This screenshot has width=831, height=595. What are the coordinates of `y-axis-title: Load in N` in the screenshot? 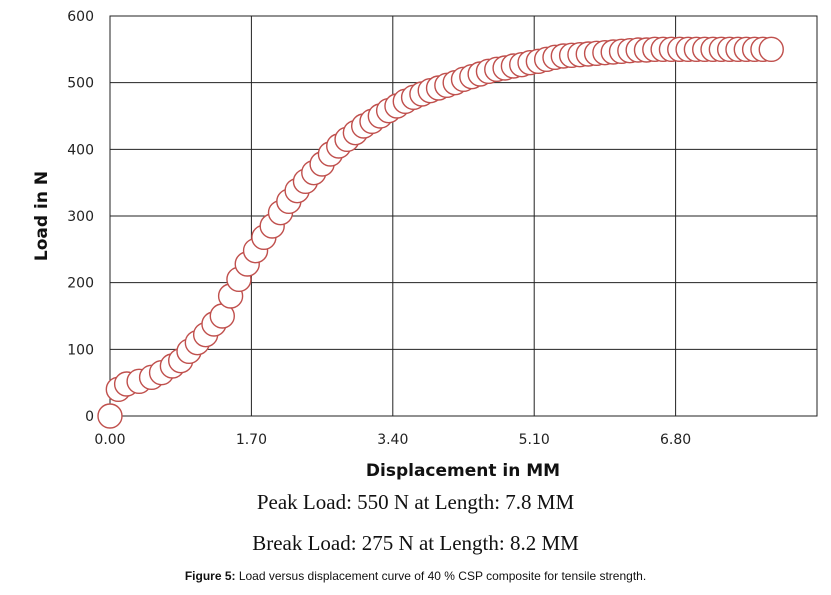 It's located at (42, 216).